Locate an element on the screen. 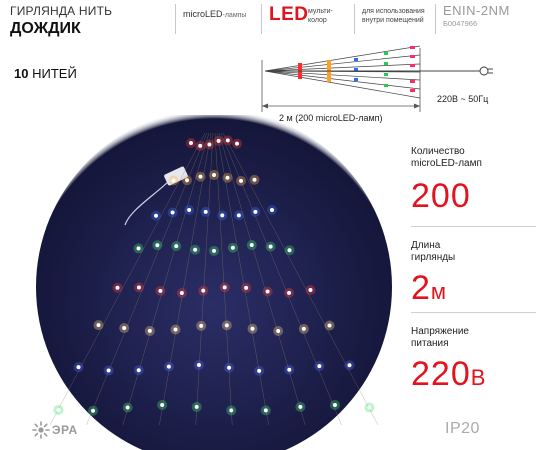 The image size is (550, 450). spec-length: Длина гирлянды 2м is located at coordinates (473, 275).